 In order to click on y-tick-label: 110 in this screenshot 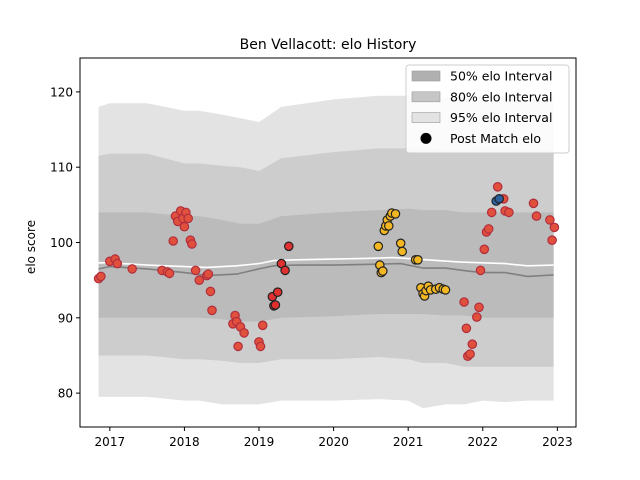, I will do `click(61, 168)`.